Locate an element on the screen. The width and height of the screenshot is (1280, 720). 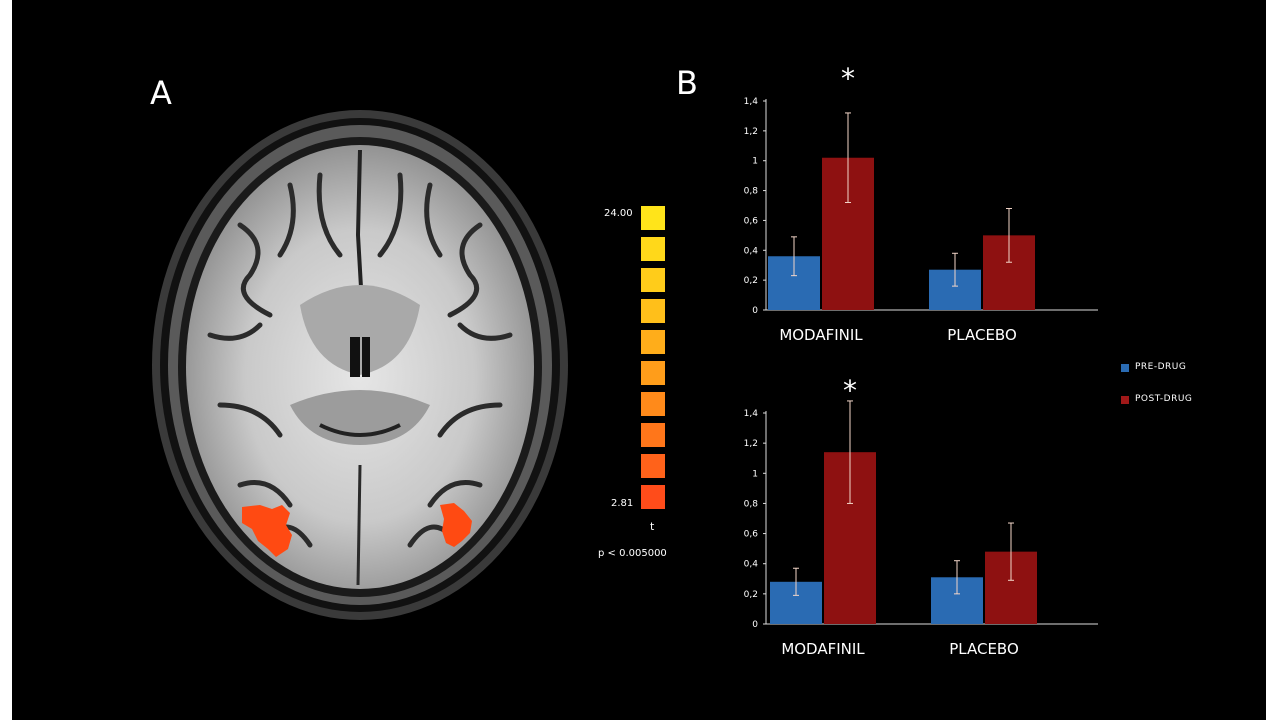
legend-swatch-post is located at coordinates (1125, 400).